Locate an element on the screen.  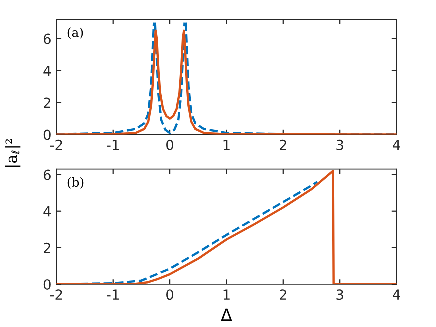
x-axis-title: Δ is located at coordinates (226, 315).